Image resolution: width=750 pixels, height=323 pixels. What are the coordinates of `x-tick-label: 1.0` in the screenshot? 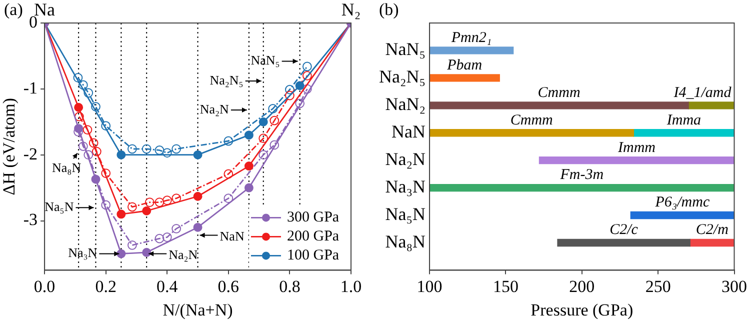 It's located at (351, 286).